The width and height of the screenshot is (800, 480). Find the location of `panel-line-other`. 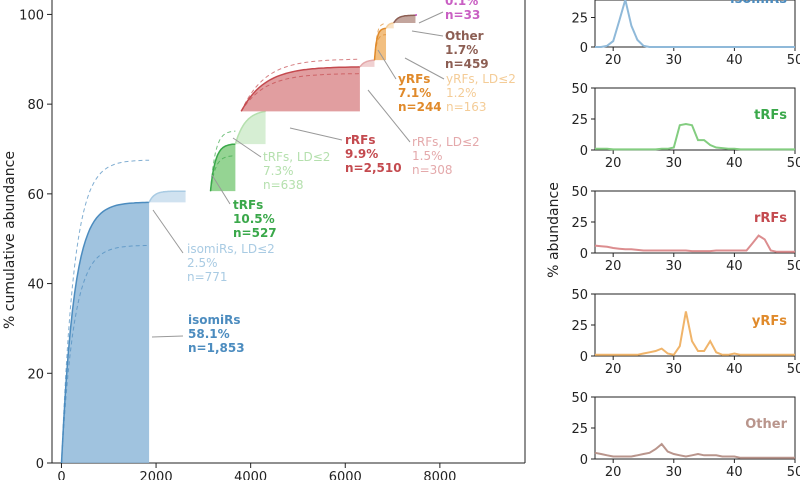

panel-line-other is located at coordinates (694, 450).